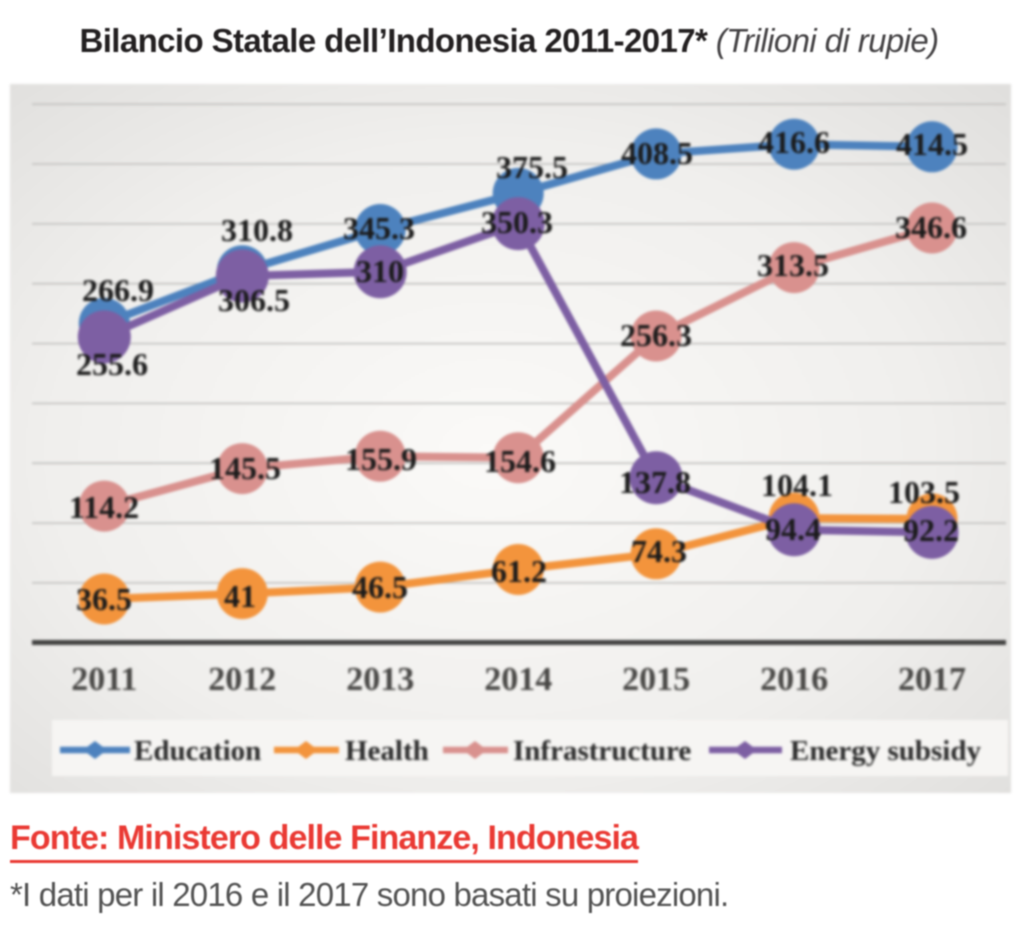  What do you see at coordinates (931, 227) in the screenshot?
I see `svg-text: 346.6` at bounding box center [931, 227].